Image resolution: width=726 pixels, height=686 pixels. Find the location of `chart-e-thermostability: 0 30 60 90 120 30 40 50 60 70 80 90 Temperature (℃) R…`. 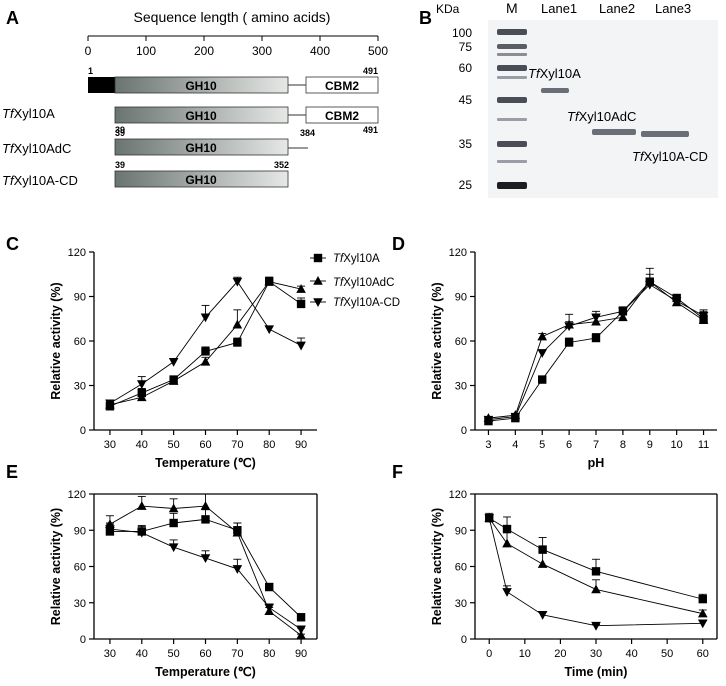

chart-e-thermostability: 0 30 60 90 120 30 40 50 60 70 80 90 Temperature (℃) R… is located at coordinates (183, 584).